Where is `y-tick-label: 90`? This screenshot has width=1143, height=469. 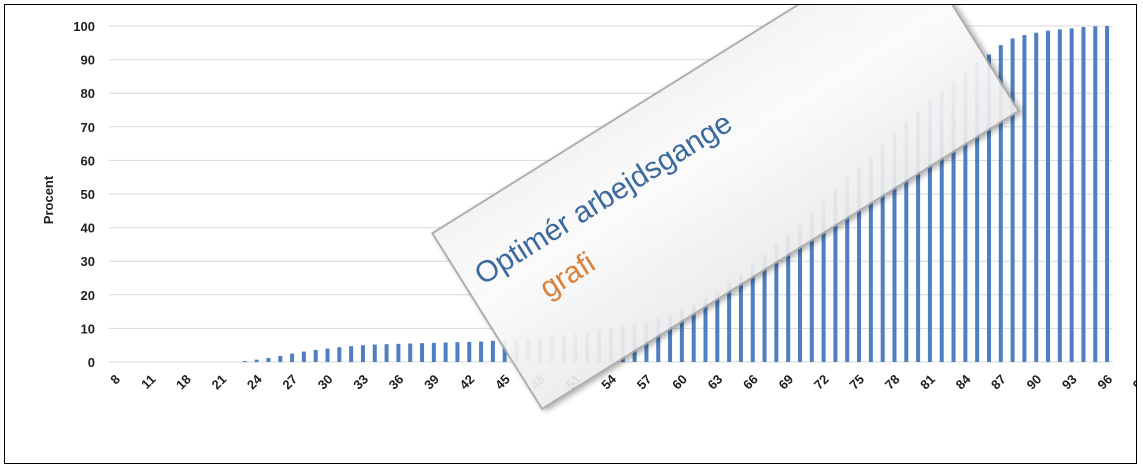 y-tick-label: 90 is located at coordinates (88, 60).